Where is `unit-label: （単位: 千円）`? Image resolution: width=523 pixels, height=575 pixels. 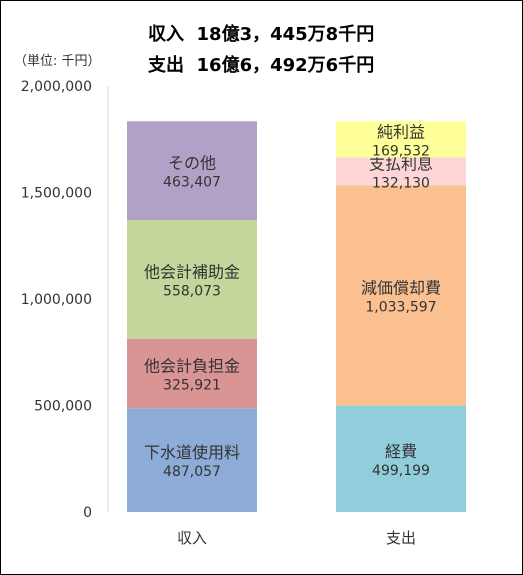 unit-label: （単位: 千円） is located at coordinates (57, 61).